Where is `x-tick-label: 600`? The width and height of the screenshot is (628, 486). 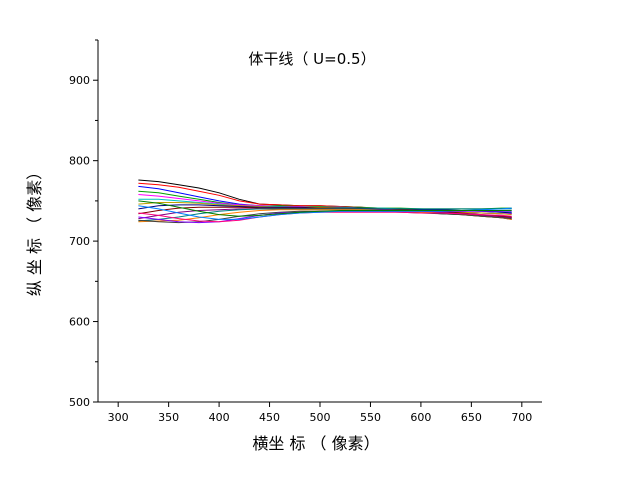
x-tick-label: 600 is located at coordinates (420, 417).